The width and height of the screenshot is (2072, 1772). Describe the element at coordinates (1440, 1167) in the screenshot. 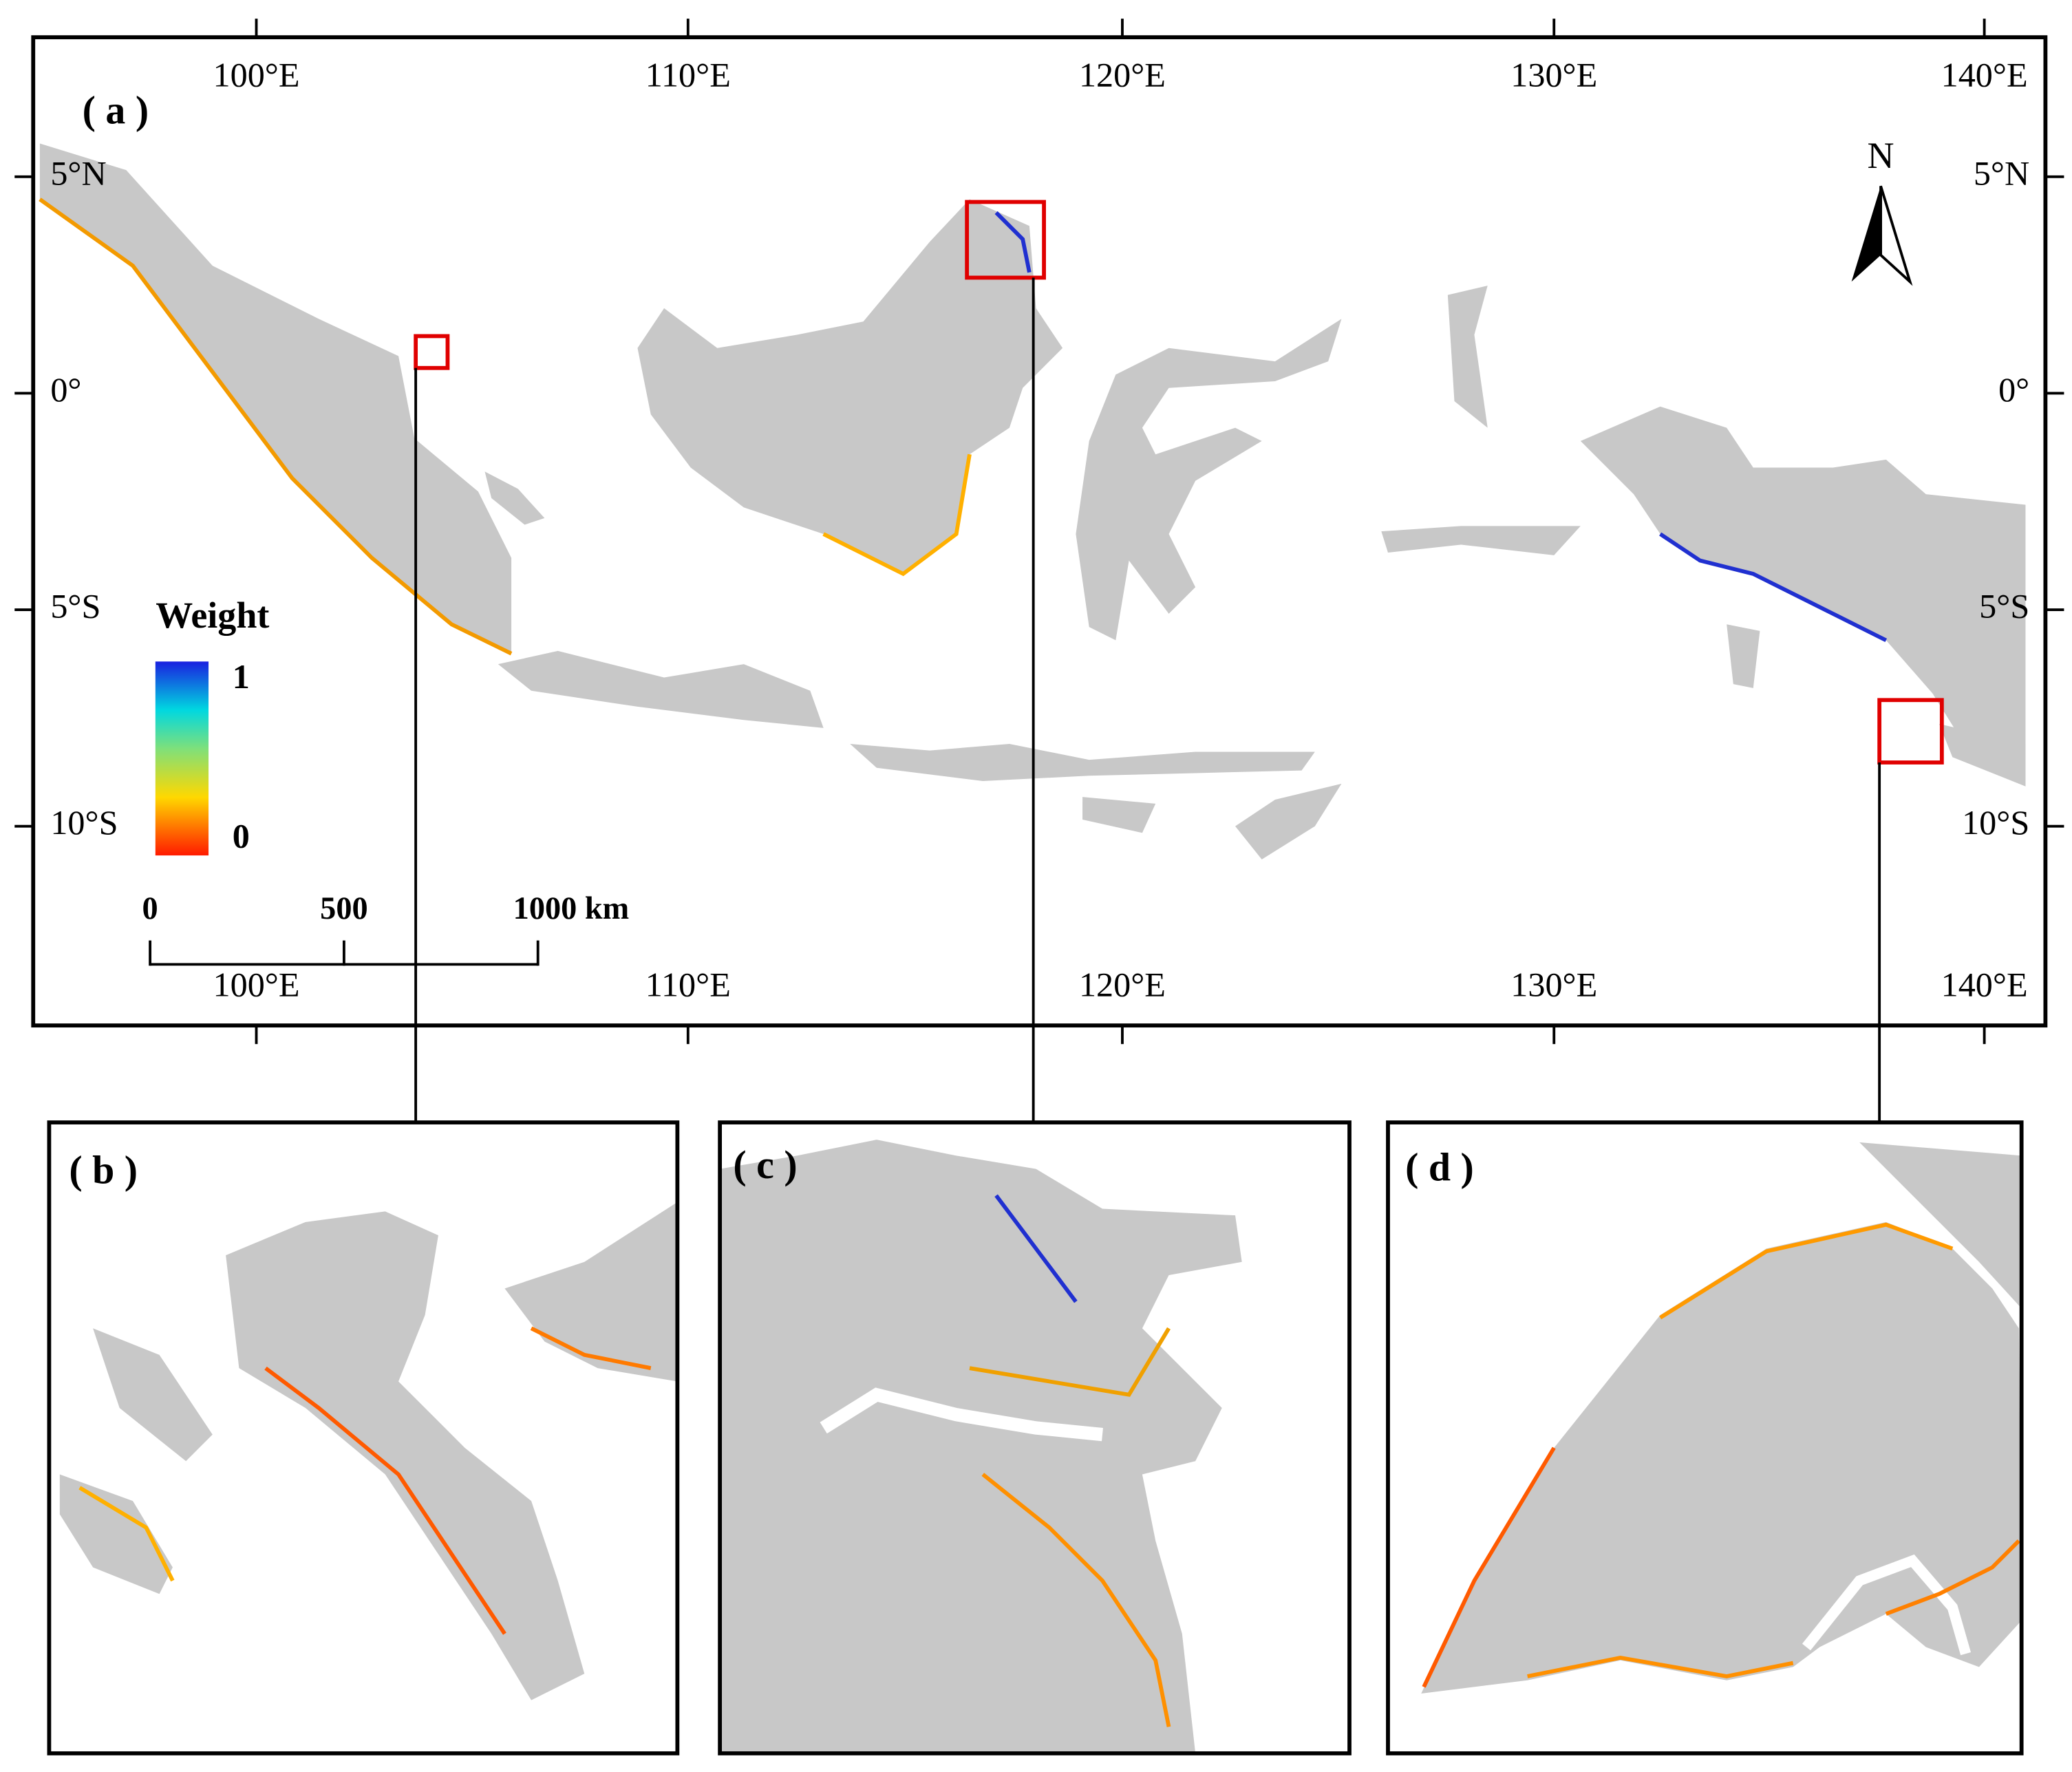

I see `panel-label: ( d )` at that location.